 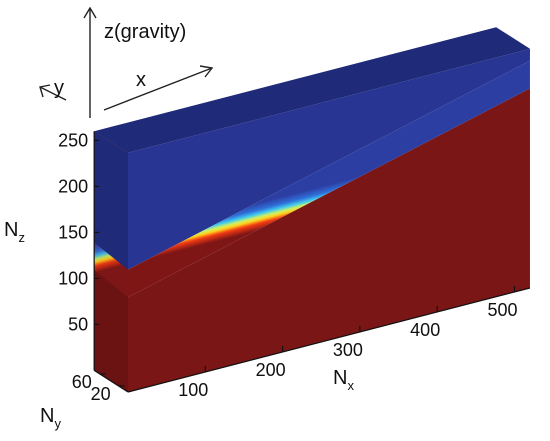 I want to click on z-gravity-label: z(gravity), so click(x=145, y=32).